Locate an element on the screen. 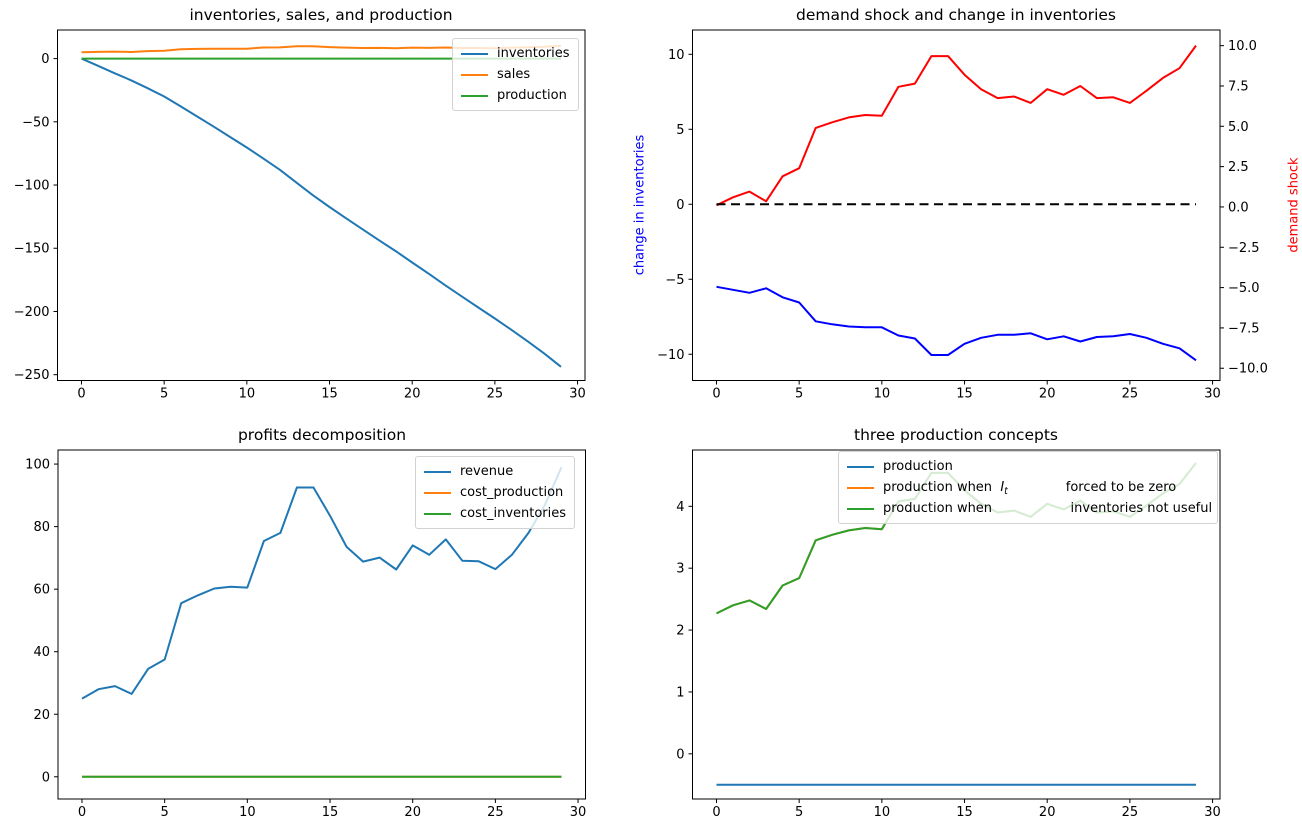 The width and height of the screenshot is (1302, 834). chart-title-profits-decomposition: profits decomposition is located at coordinates (322, 435).